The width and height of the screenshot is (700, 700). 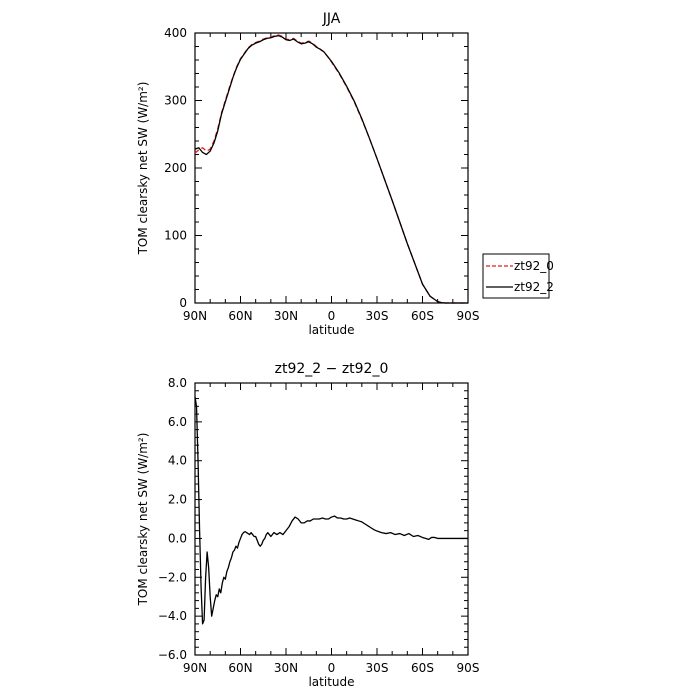 I want to click on y-tick-label: 200, so click(x=175, y=168).